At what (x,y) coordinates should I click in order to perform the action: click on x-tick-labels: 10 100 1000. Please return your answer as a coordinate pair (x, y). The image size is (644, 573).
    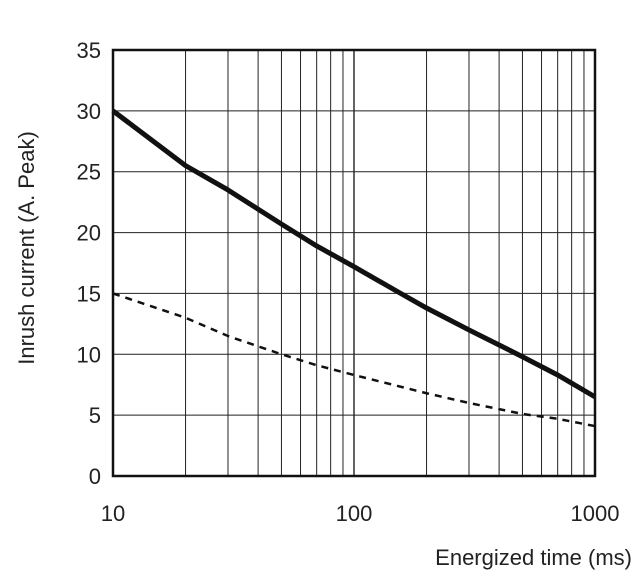
    Looking at the image, I should click on (360, 513).